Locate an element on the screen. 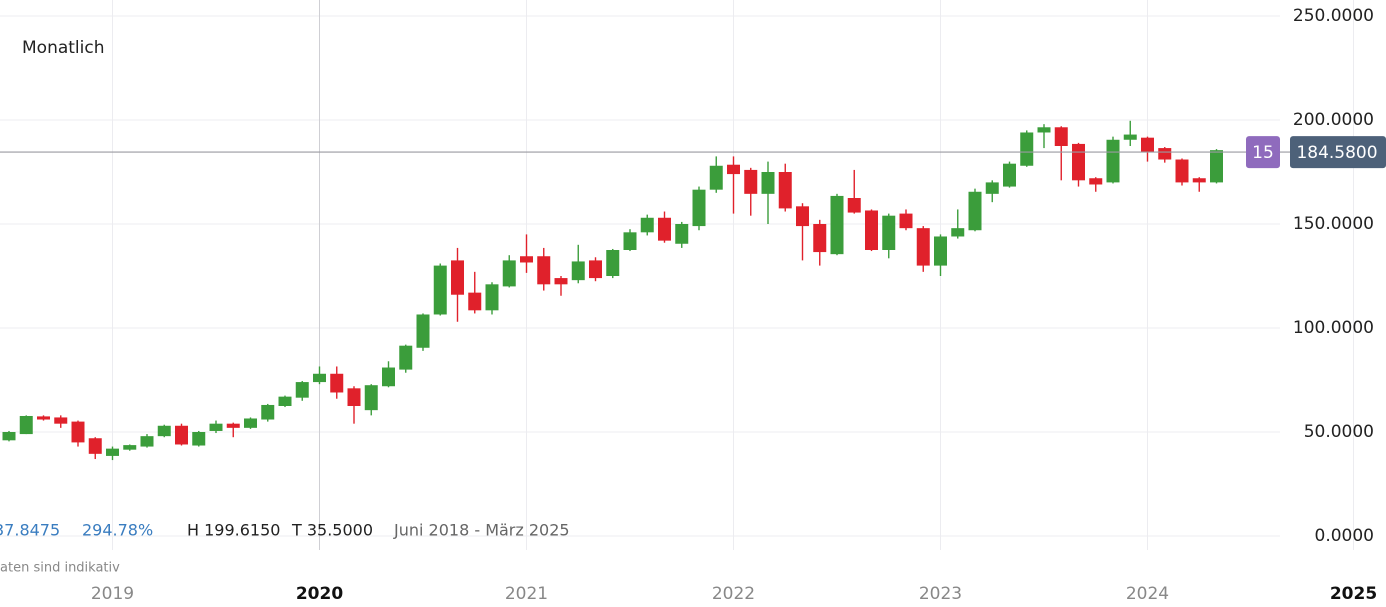 This screenshot has height=607, width=1386. x-tick-label: 2024 is located at coordinates (1147, 594).